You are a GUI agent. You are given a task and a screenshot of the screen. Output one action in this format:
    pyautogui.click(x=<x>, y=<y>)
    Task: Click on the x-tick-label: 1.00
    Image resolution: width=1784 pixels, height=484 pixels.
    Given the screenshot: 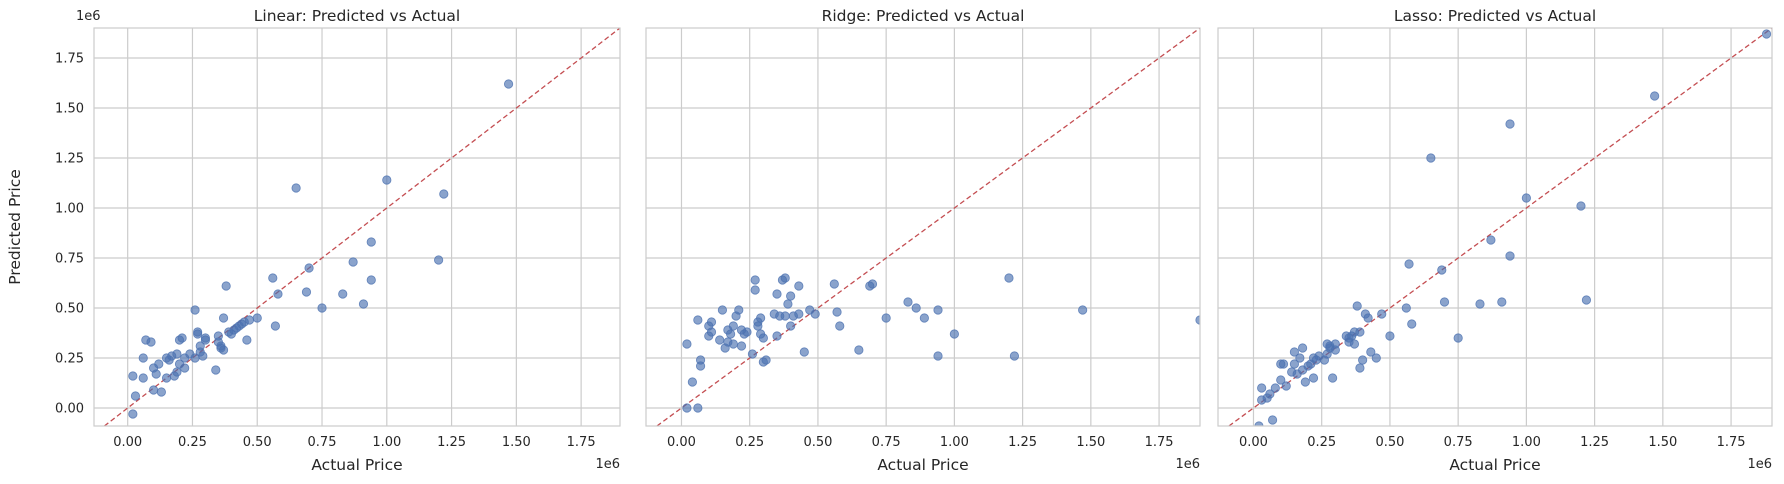 What is the action you would take?
    pyautogui.click(x=954, y=442)
    